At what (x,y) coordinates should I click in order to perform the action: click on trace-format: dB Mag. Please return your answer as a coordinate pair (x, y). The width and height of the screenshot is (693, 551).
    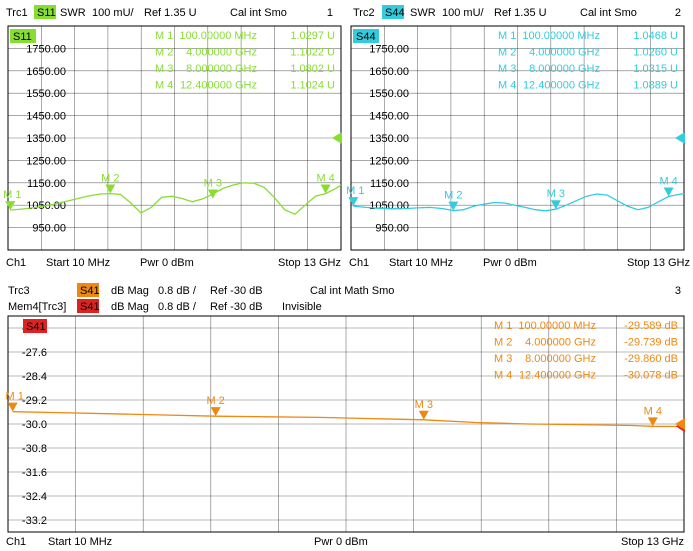
    Looking at the image, I should click on (130, 291).